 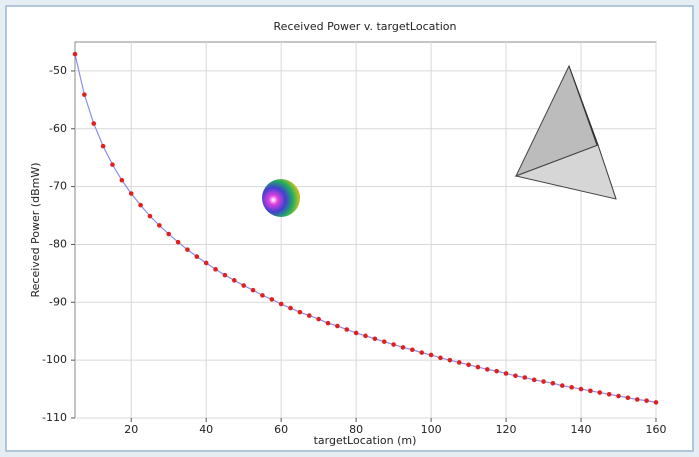 What do you see at coordinates (281, 429) in the screenshot?
I see `x-tick-label: 60` at bounding box center [281, 429].